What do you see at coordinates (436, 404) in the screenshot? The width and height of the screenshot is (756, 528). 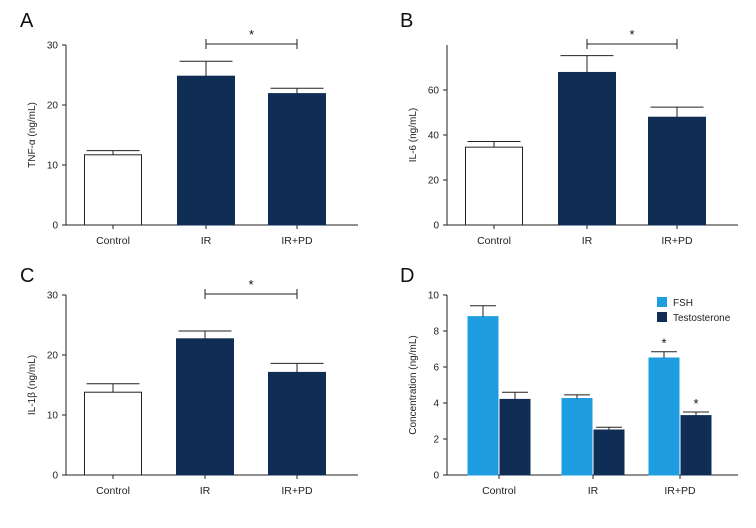 I see `y-tick-label: 4` at bounding box center [436, 404].